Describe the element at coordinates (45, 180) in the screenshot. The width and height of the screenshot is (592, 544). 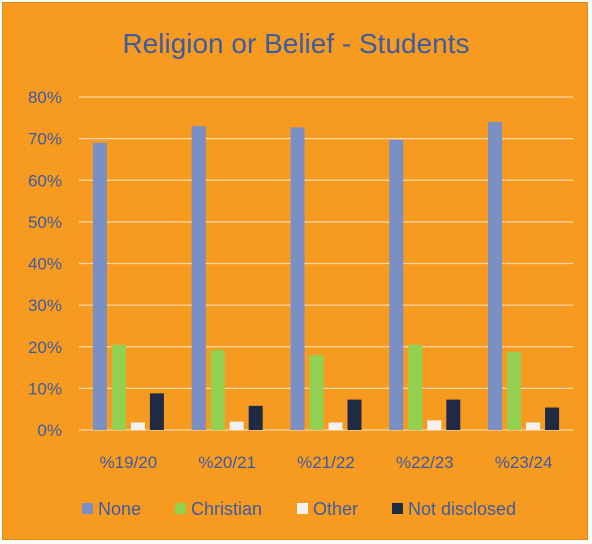
I see `y-tick-label: 60%` at that location.